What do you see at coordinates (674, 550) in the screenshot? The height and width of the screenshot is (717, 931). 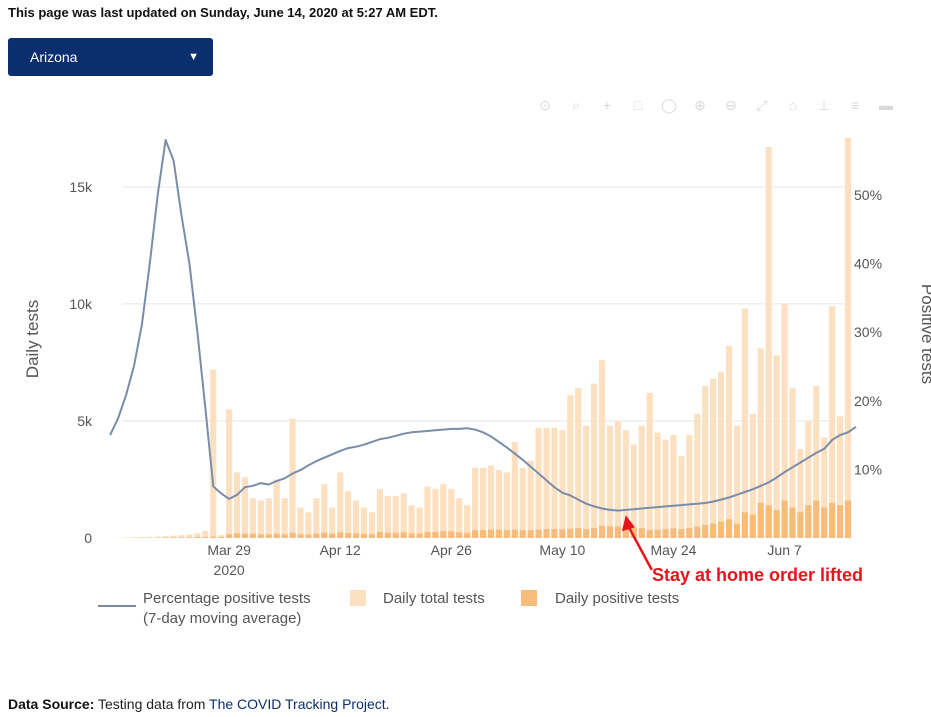 I see `x-tick-label: May 24` at bounding box center [674, 550].